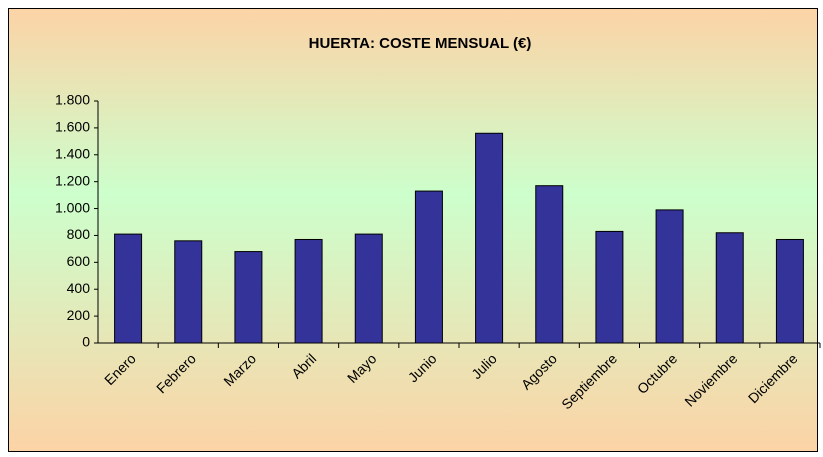 This screenshot has width=823, height=457. Describe the element at coordinates (420, 43) in the screenshot. I see `chart-title: HUERTA: COSTE MENSUAL (€)` at that location.